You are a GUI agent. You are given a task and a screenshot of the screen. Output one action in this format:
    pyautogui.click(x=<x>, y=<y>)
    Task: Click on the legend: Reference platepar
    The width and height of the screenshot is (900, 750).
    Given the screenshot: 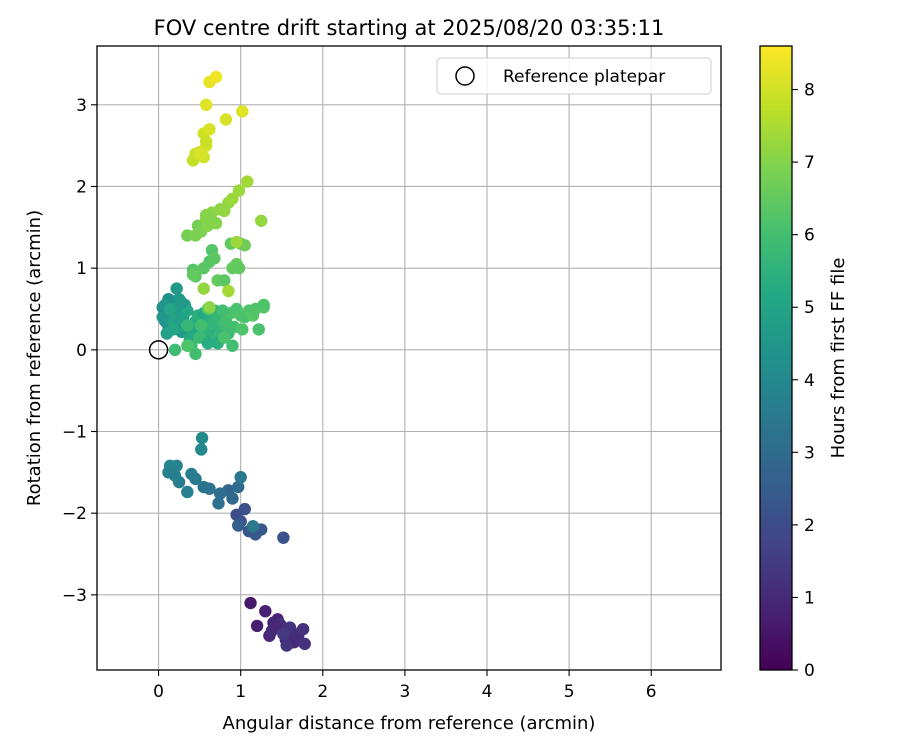 What is the action you would take?
    pyautogui.click(x=574, y=76)
    